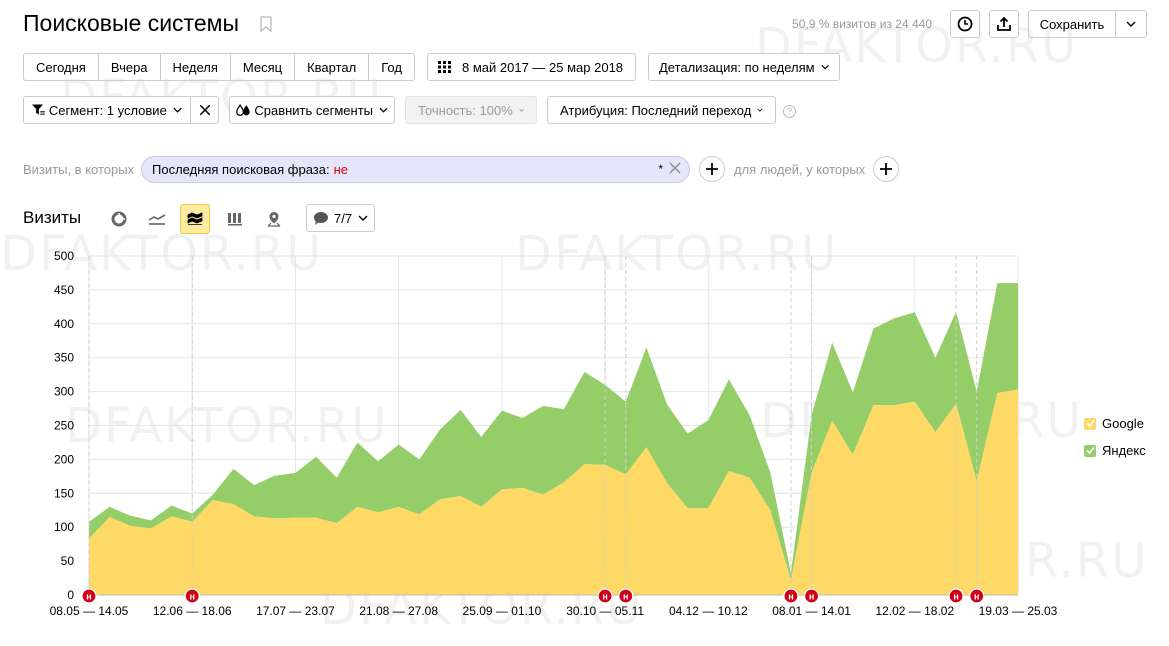 This screenshot has width=1169, height=646. I want to click on help-icon: ?, so click(789, 111).